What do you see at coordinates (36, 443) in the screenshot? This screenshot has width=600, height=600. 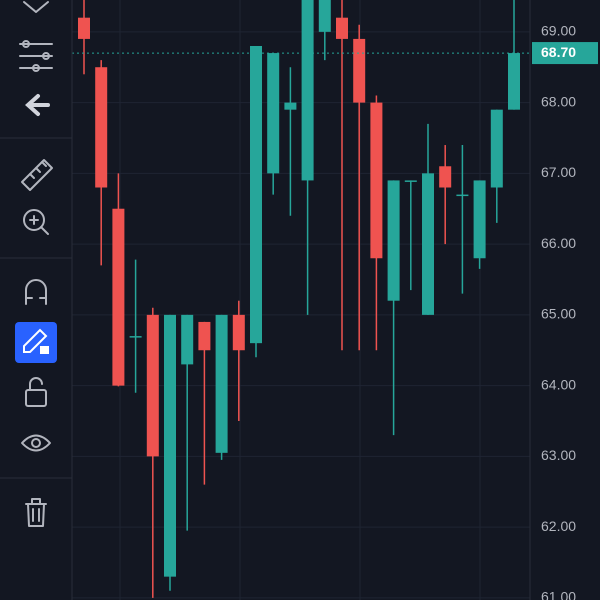 I see `icon-eye` at bounding box center [36, 443].